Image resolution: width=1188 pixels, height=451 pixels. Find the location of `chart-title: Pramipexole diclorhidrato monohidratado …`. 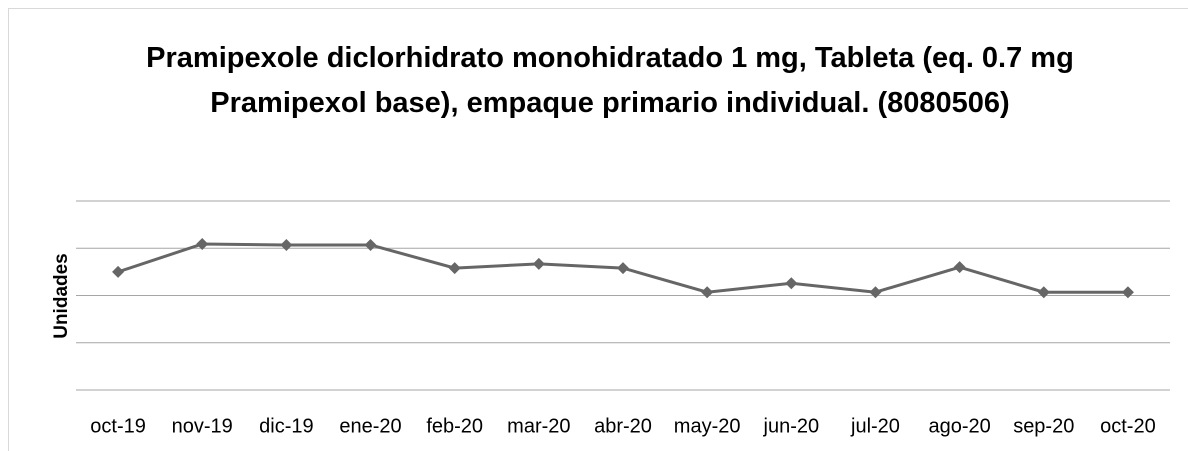

chart-title: Pramipexole diclorhidrato monohidratado … is located at coordinates (610, 80).